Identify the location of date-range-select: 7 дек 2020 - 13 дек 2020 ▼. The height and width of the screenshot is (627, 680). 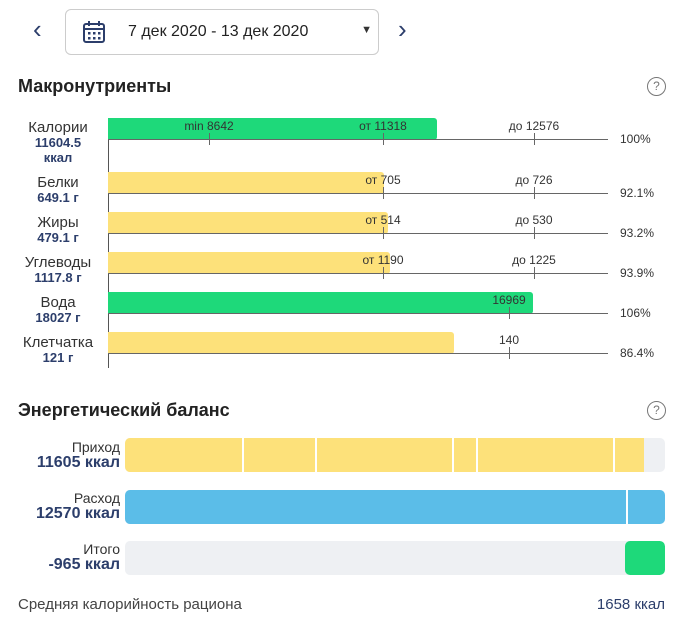
(222, 32).